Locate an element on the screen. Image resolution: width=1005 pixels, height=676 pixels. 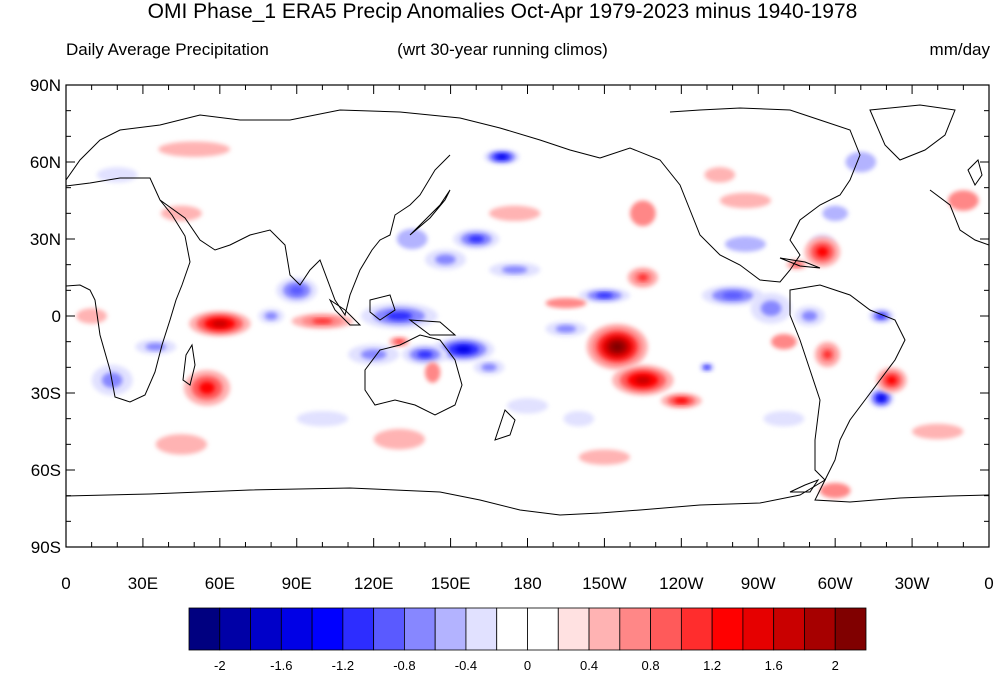
coastline-antarctic-peninsula is located at coordinates (804, 485).